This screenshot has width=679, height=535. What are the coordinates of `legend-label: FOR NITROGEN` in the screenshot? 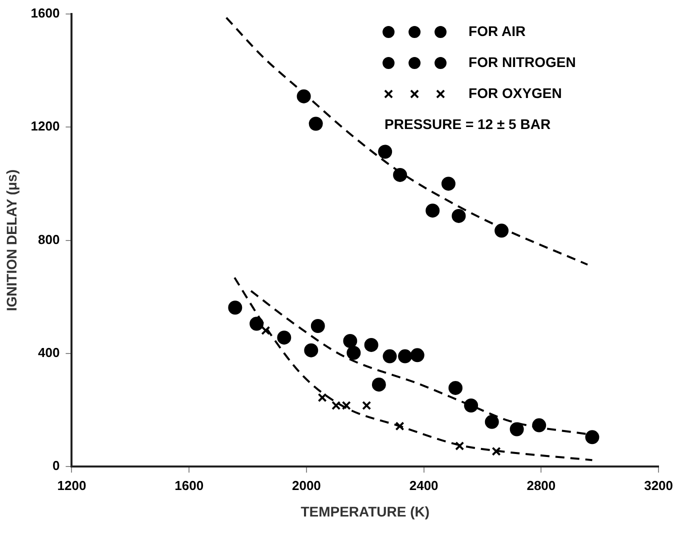 It's located at (522, 62).